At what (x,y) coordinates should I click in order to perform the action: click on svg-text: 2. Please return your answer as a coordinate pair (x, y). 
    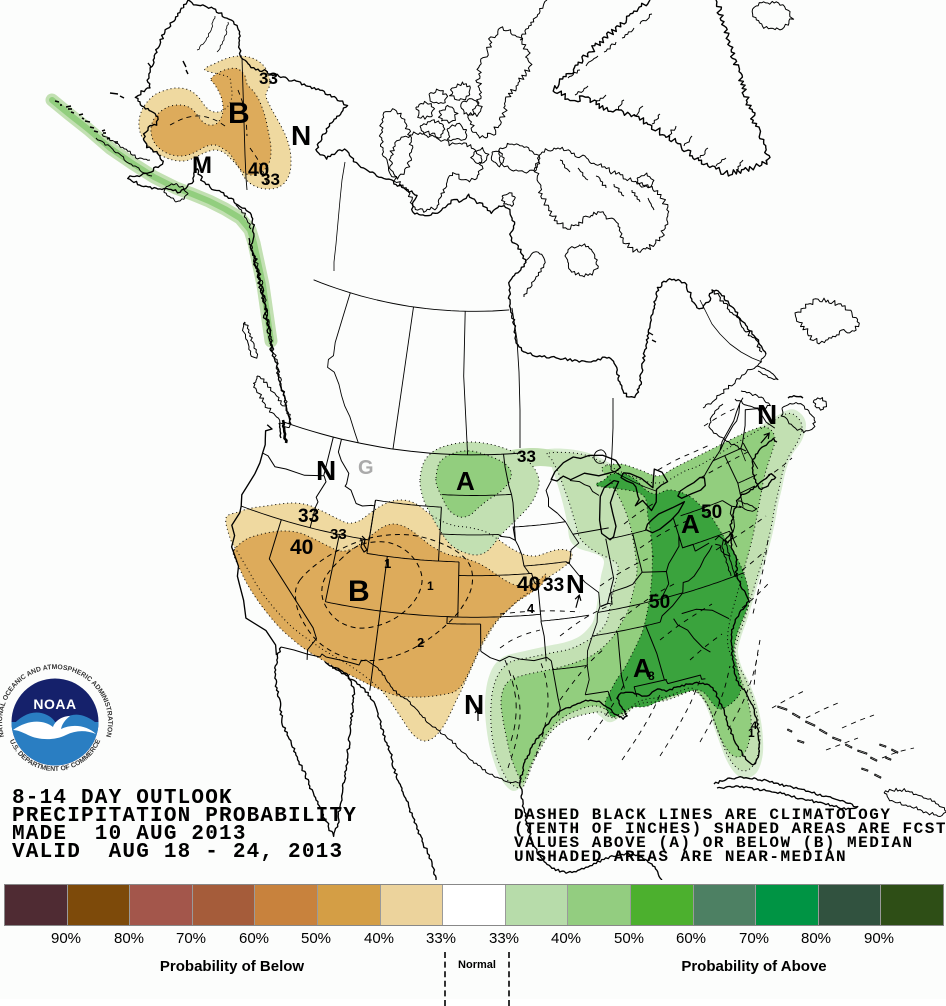
    Looking at the image, I should click on (420, 642).